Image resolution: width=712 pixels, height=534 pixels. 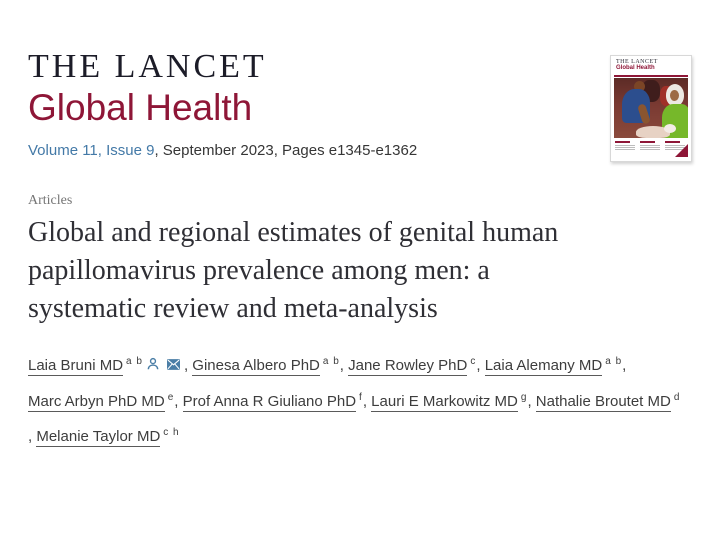 I want to click on cover-photo-cpr-manikin-head, so click(x=670, y=128).